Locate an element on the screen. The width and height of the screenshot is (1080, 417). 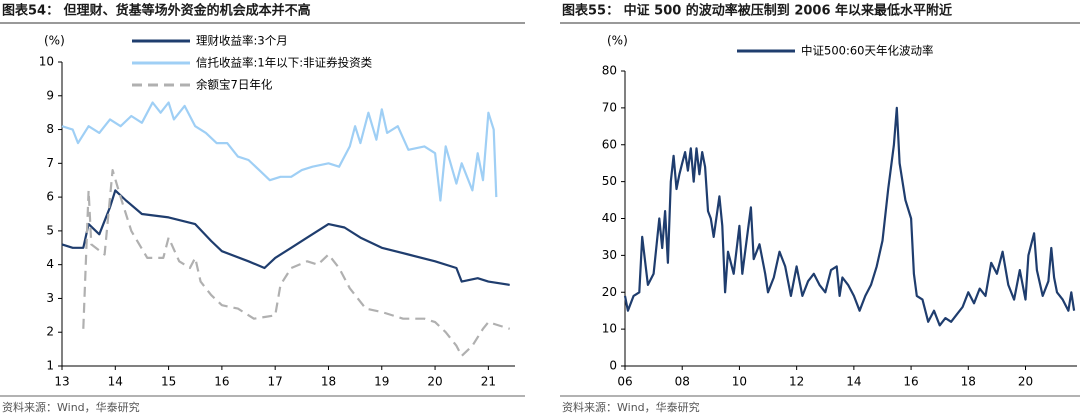
y-tick-label: 5 is located at coordinates (50, 230).